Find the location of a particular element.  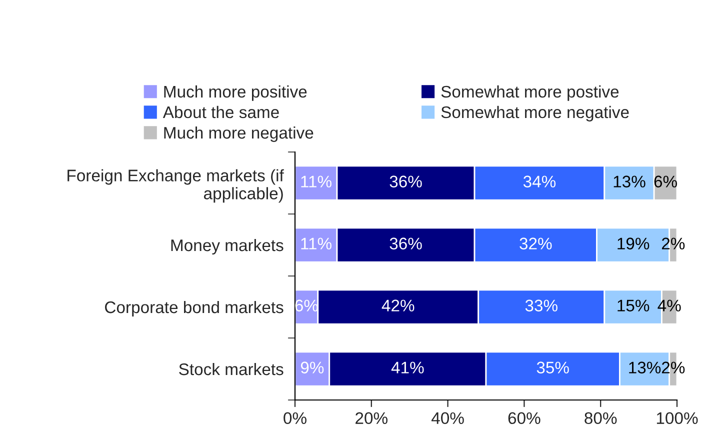

data-label: 42% is located at coordinates (398, 306).